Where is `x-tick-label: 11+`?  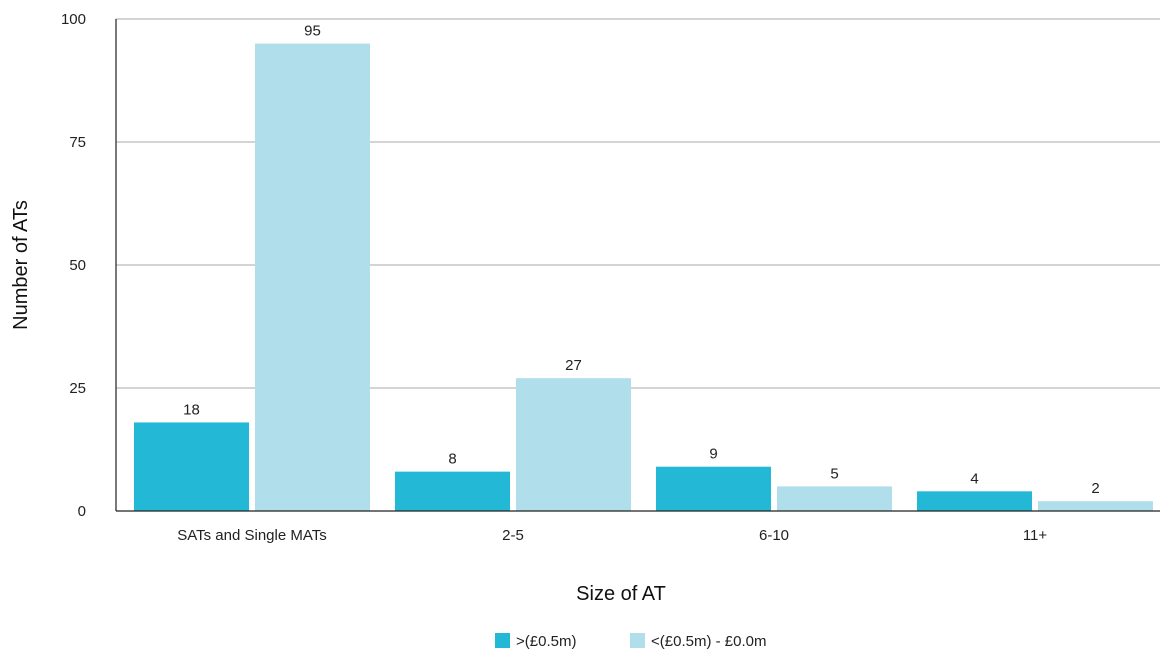
x-tick-label: 11+ is located at coordinates (1035, 535).